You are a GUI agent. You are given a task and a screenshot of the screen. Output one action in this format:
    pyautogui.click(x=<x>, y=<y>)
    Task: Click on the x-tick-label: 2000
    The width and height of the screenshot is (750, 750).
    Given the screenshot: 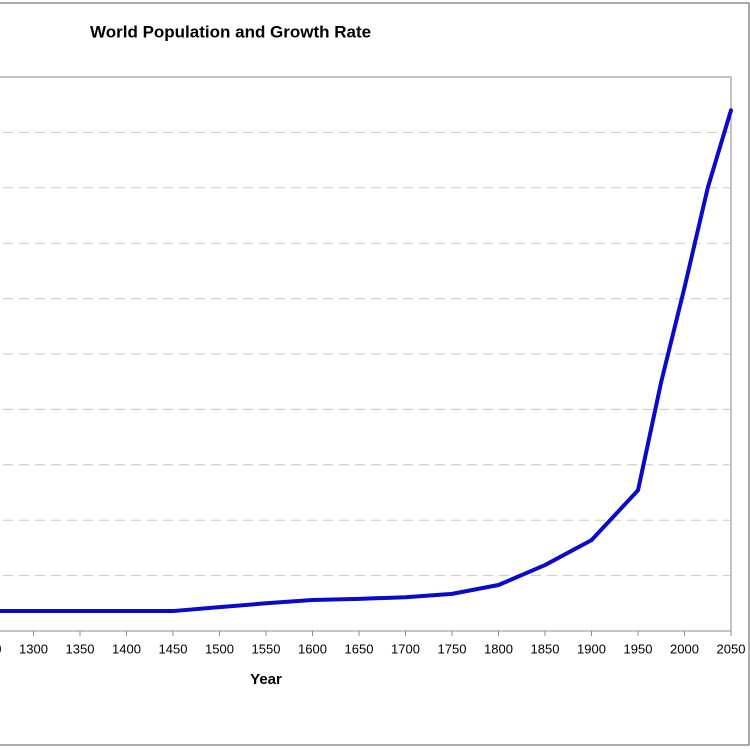 What is the action you would take?
    pyautogui.click(x=684, y=648)
    